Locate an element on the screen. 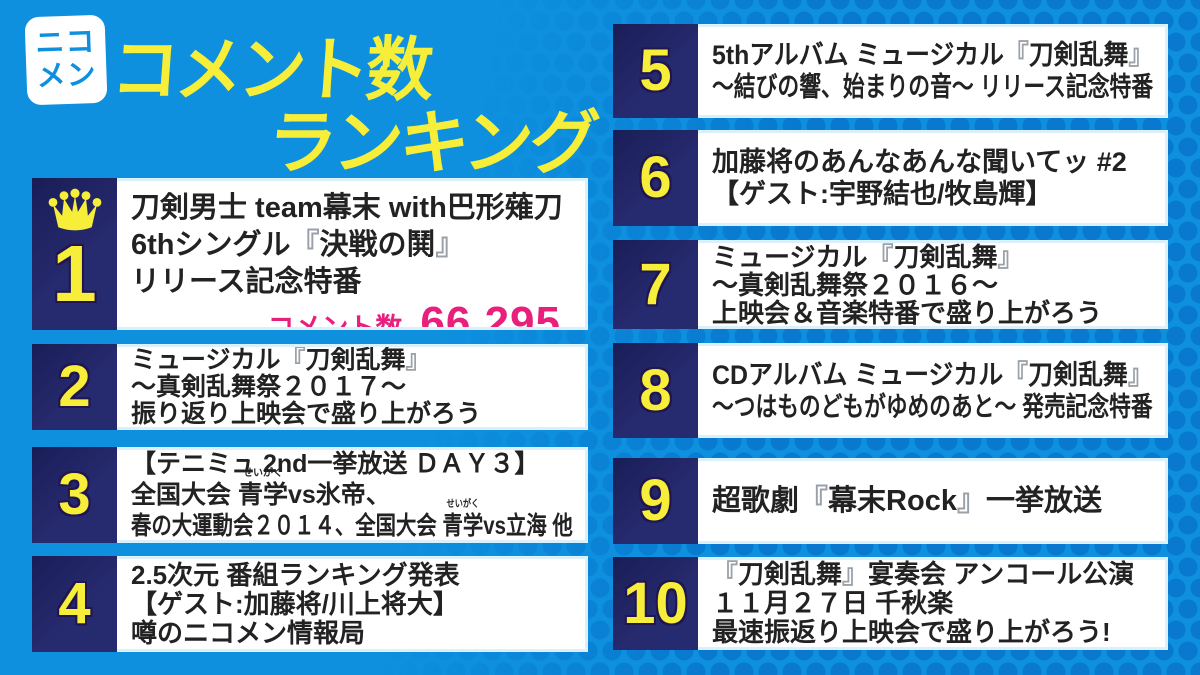 The image size is (1200, 675). rank-number-label: 3 is located at coordinates (74, 494).